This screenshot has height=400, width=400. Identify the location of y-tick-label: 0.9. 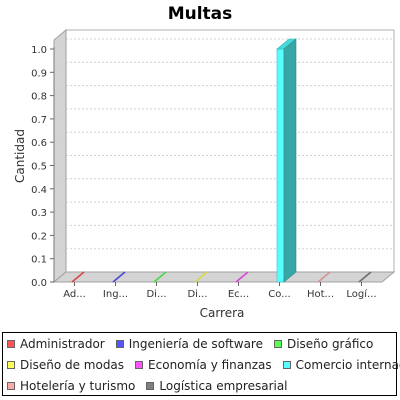
(39, 73).